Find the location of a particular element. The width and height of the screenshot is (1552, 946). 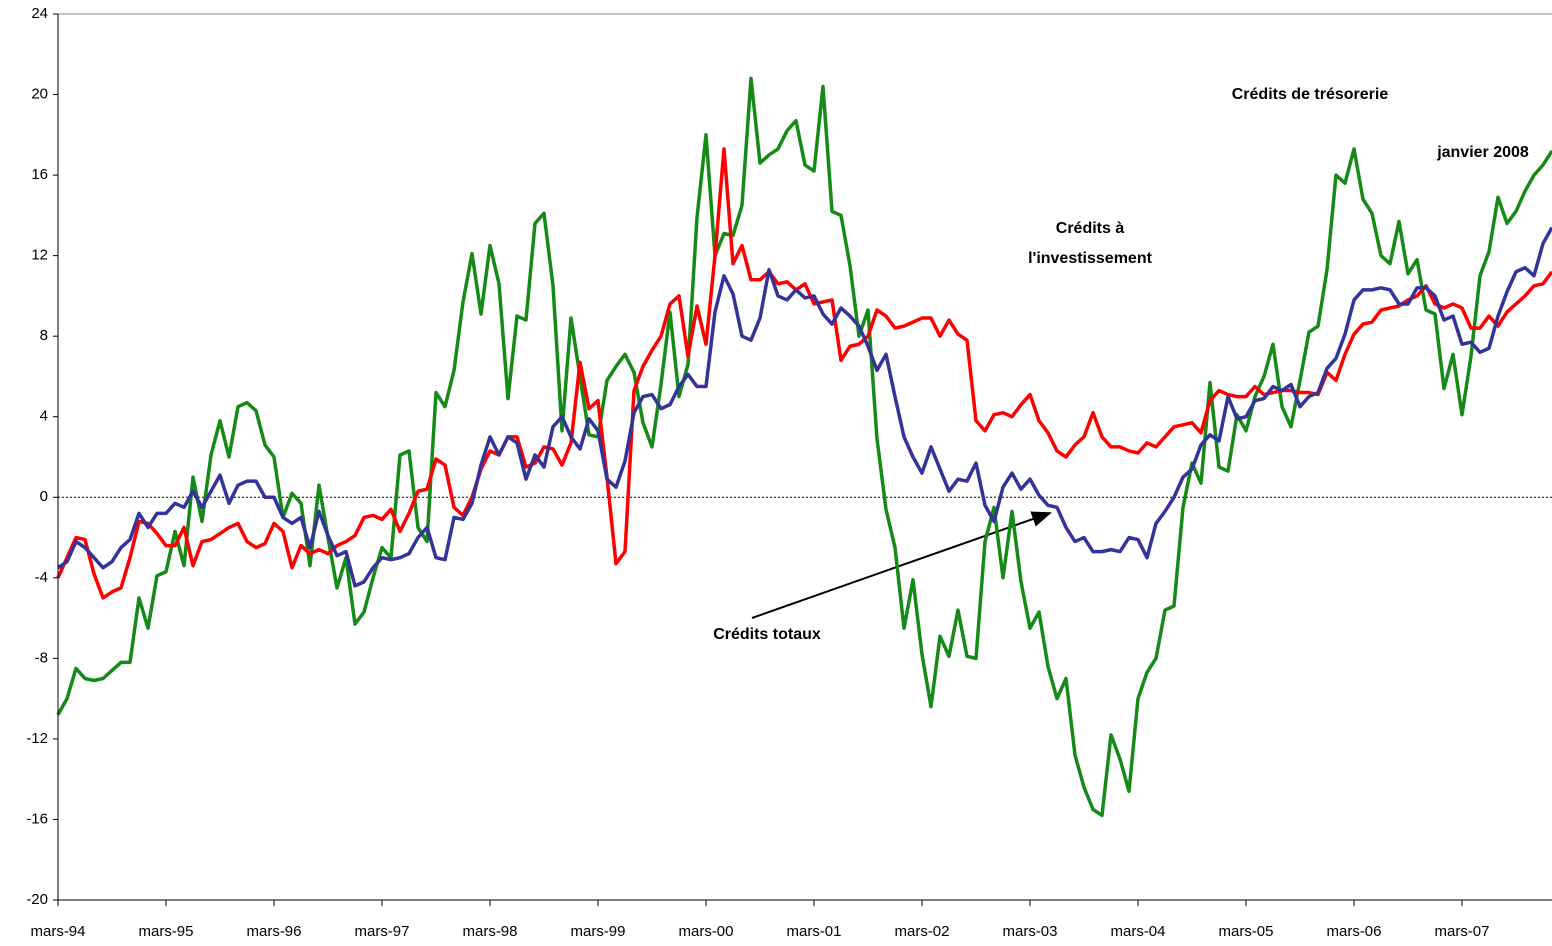

arrow is located at coordinates (901, 565).